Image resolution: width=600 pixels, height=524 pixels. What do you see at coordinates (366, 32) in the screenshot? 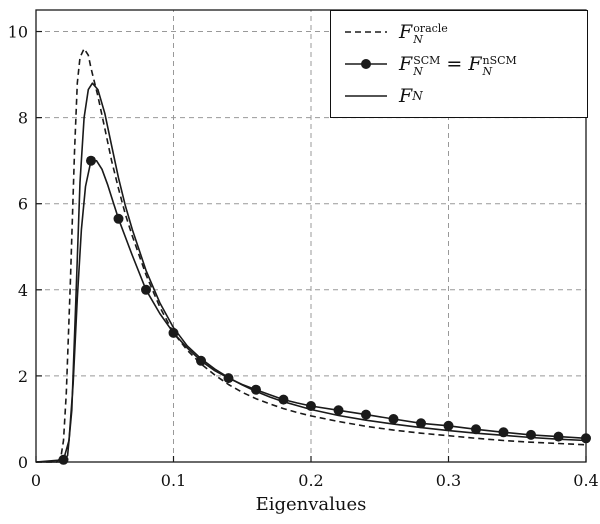
I see `dashed-line-sample-icon` at bounding box center [366, 32].